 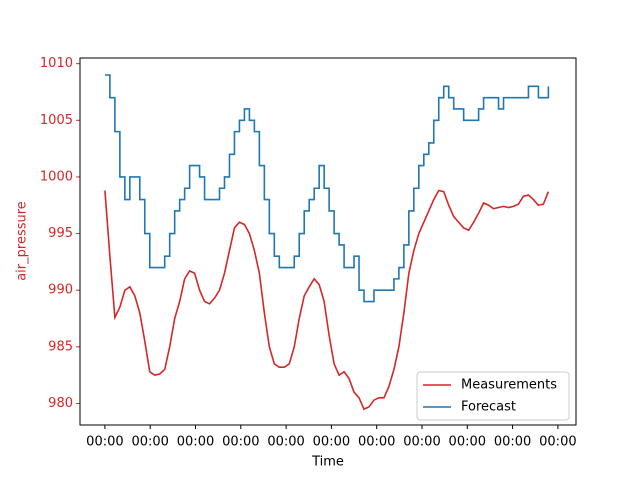 I want to click on y-tick-label: 995, so click(x=60, y=233).